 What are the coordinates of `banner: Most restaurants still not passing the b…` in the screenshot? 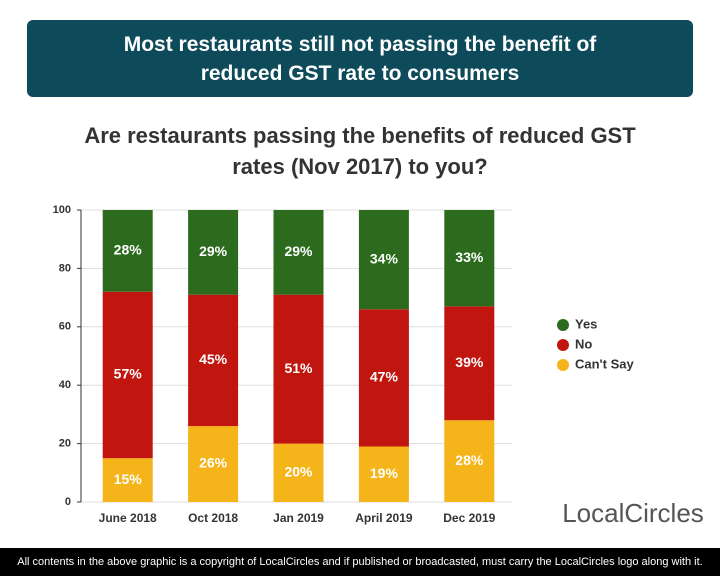 It's located at (360, 58).